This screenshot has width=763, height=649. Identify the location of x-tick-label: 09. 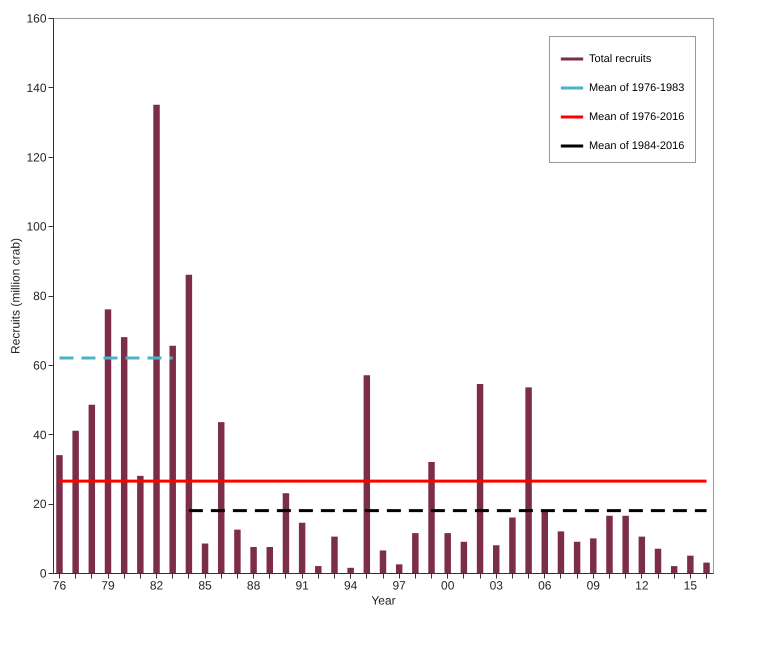
(593, 585).